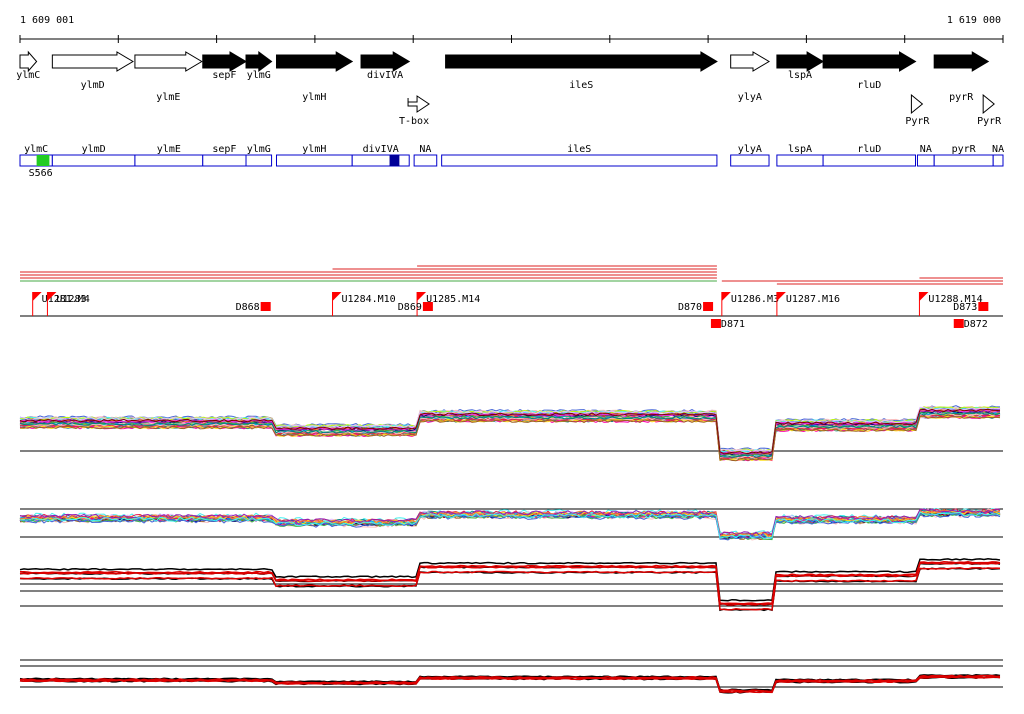  Describe the element at coordinates (755, 299) in the screenshot. I see `tu-label: U1286.M3` at that location.